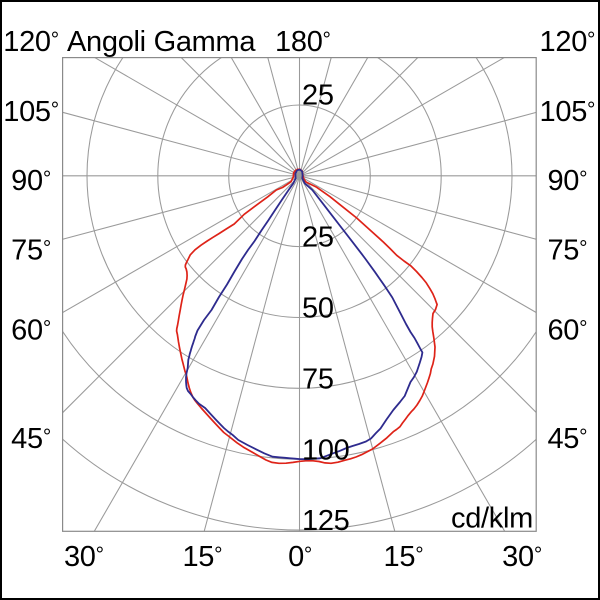  What do you see at coordinates (318, 309) in the screenshot?
I see `svg-text: 50` at bounding box center [318, 309].